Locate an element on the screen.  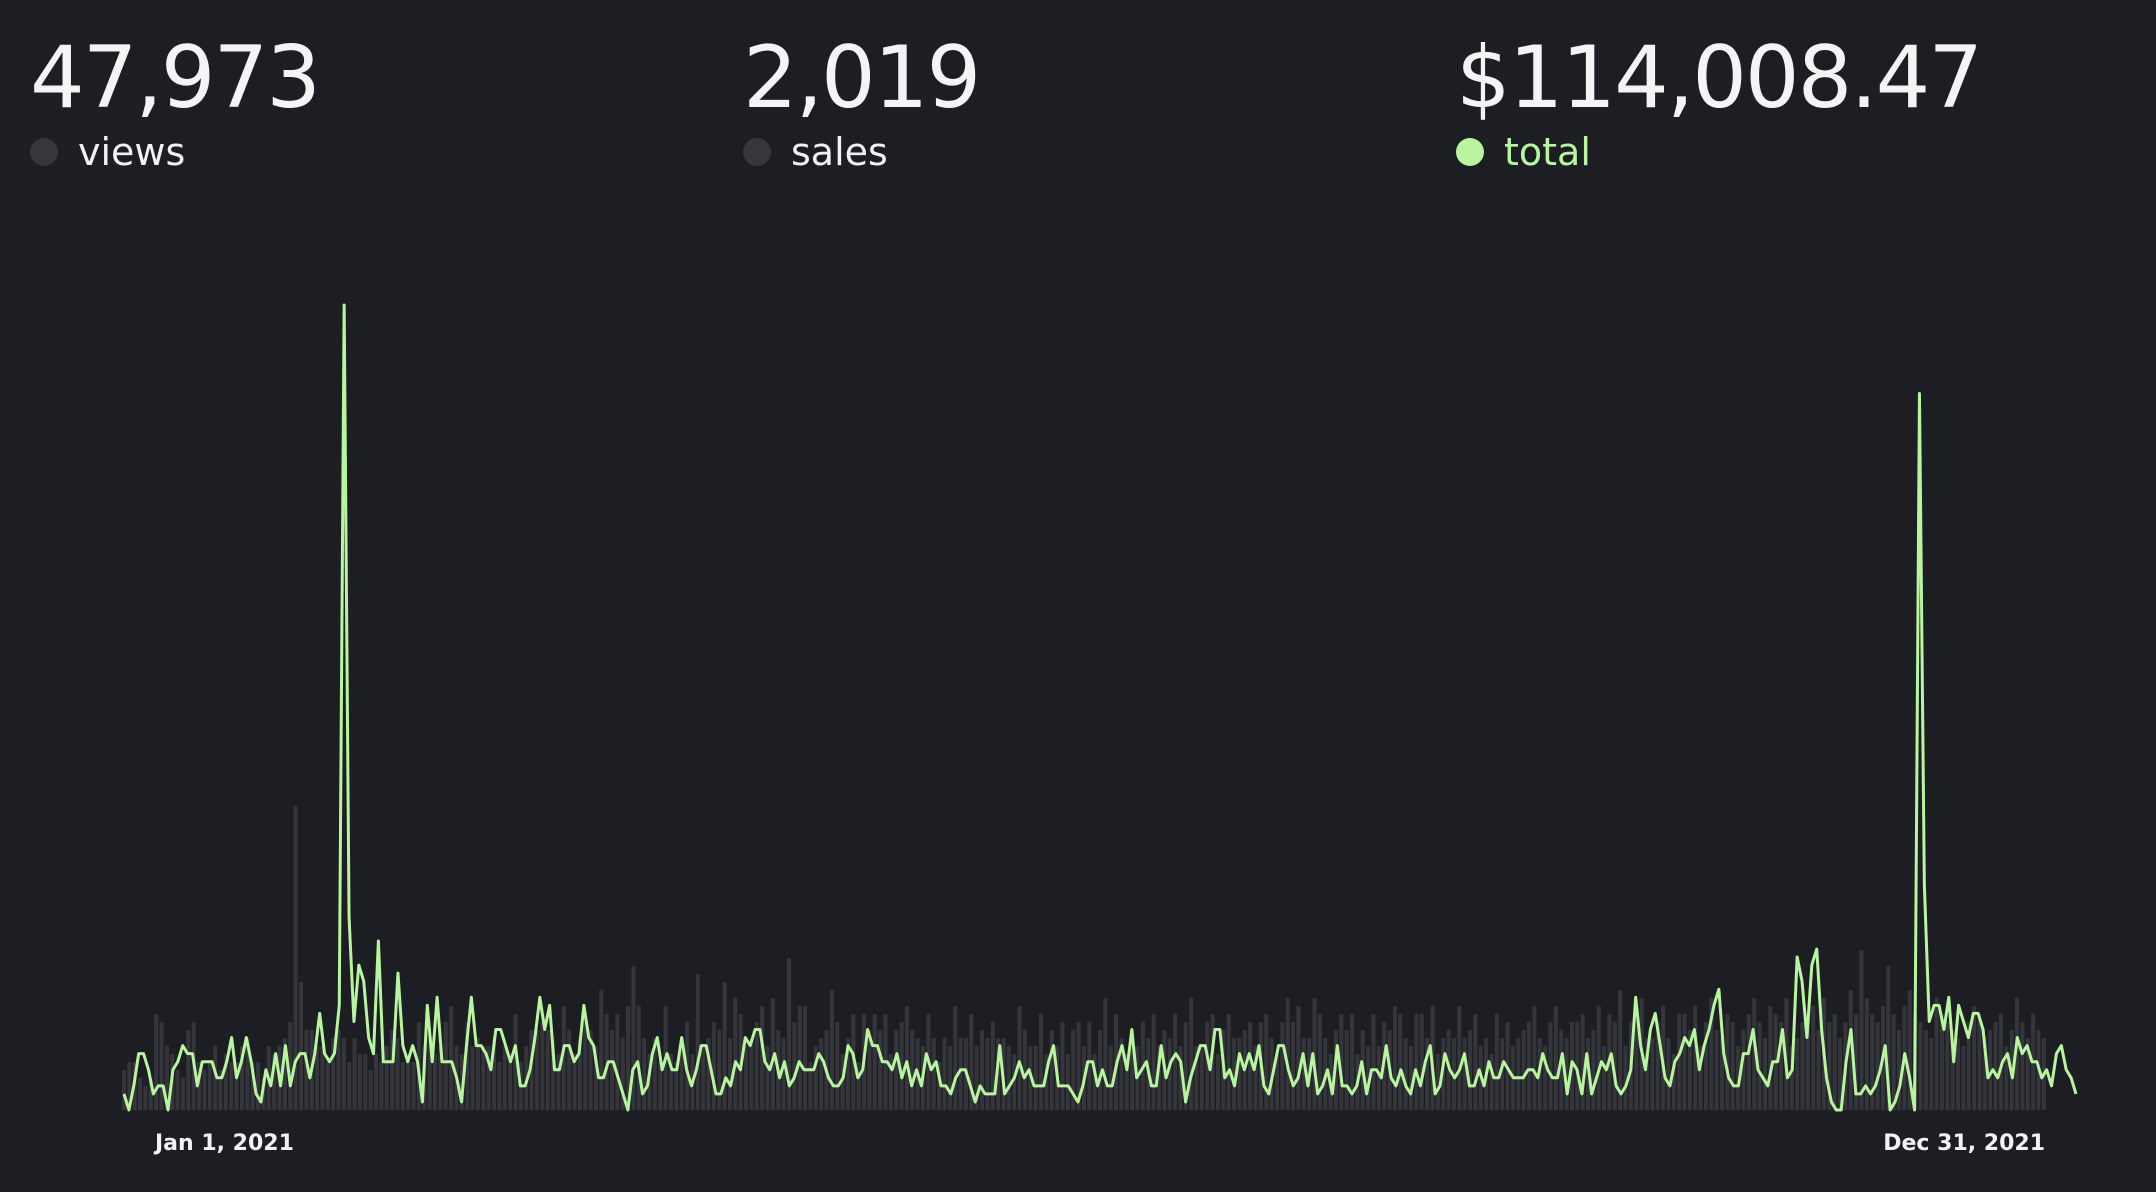
views-legend: views is located at coordinates (174, 152).